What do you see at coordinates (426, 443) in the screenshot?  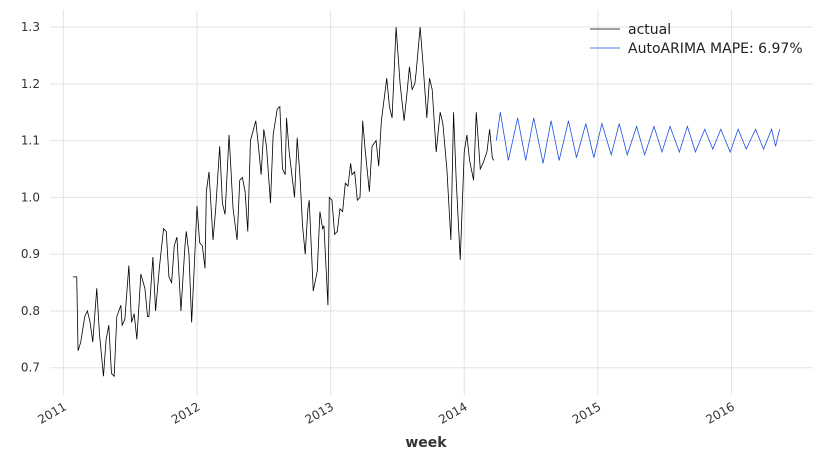 I see `x-axis-label: week` at bounding box center [426, 443].